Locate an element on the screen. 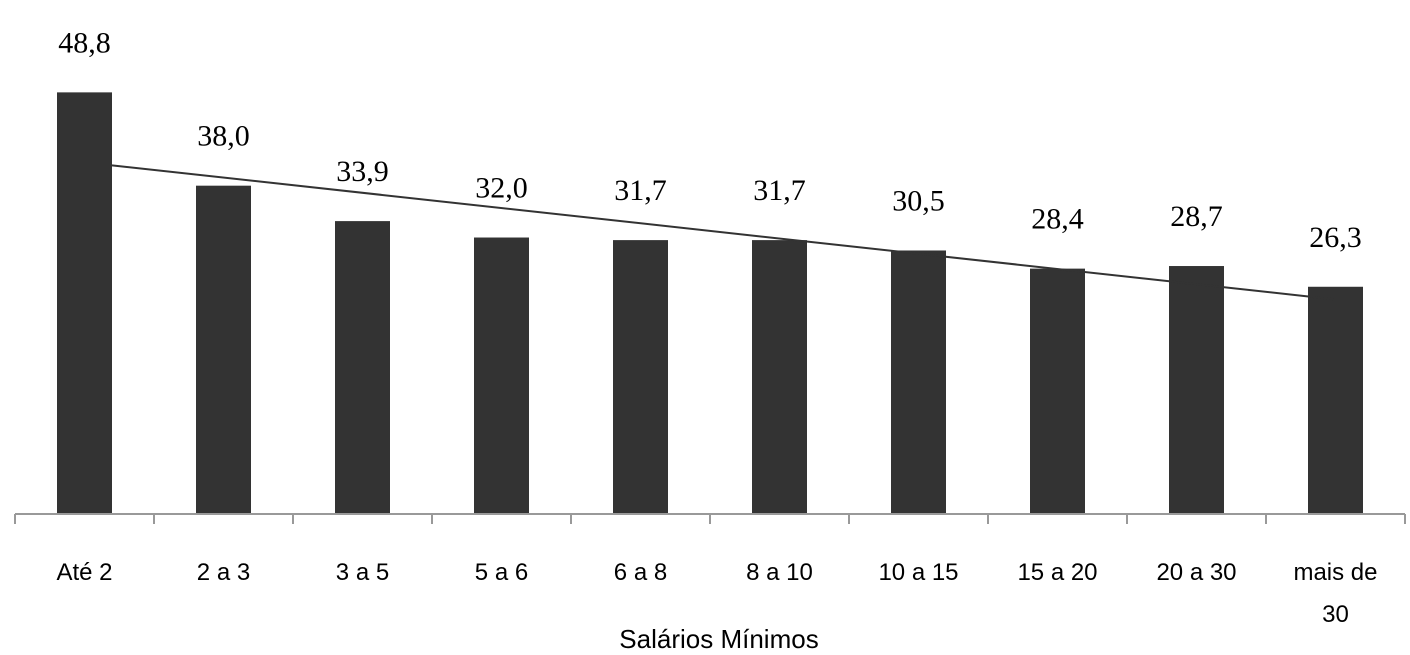 This screenshot has width=1410, height=655. category-label: 10 a 15 is located at coordinates (918, 572).